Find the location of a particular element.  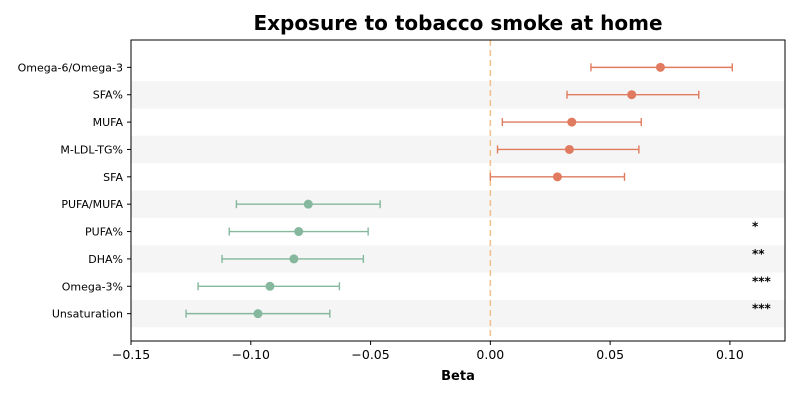

forest-row: SFA% is located at coordinates (396, 95).